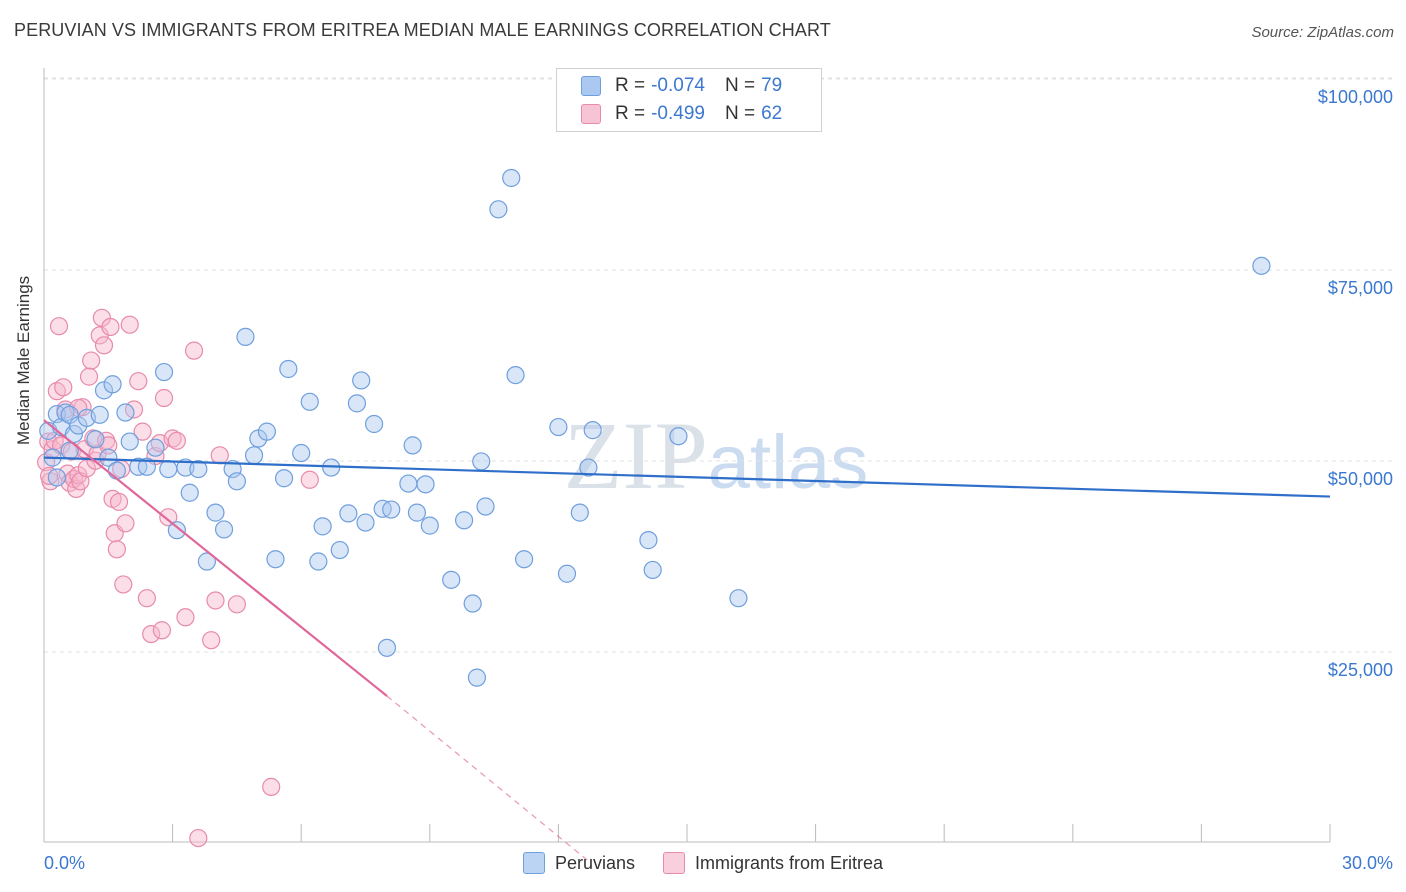 The width and height of the screenshot is (1406, 892). I want to click on eritrea-points, so click(178, 578).